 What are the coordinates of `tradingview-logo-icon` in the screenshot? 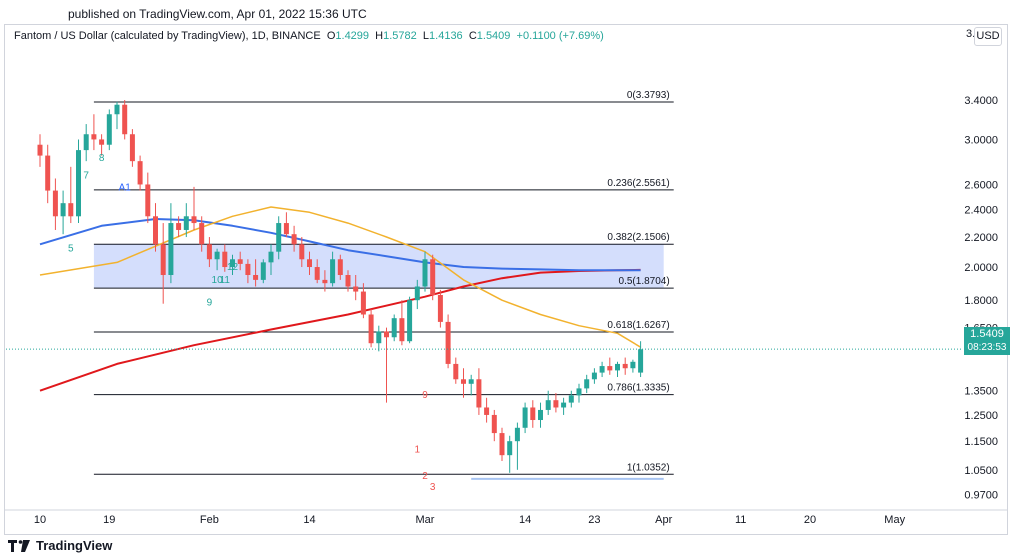 It's located at (19, 545).